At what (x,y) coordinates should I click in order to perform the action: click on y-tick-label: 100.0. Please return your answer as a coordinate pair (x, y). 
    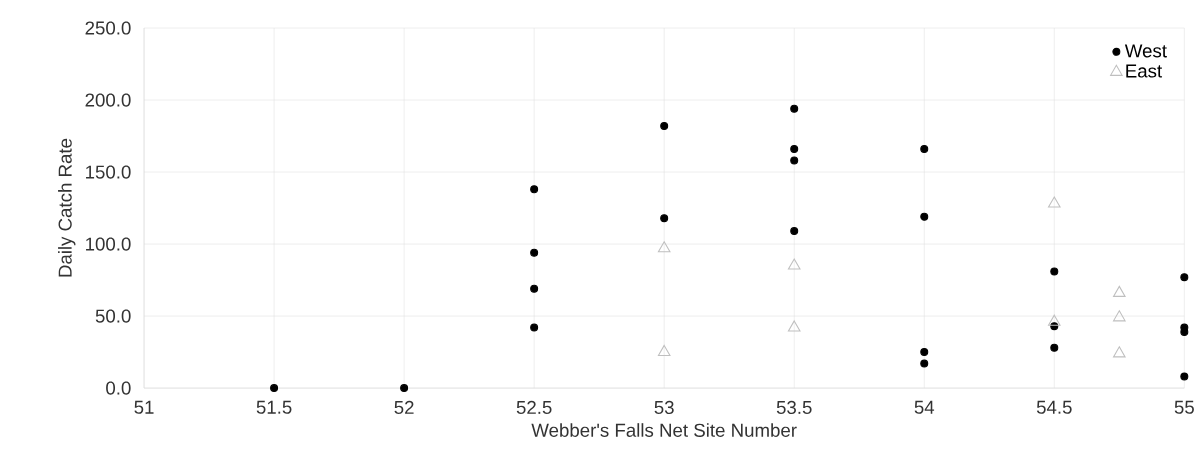
    Looking at the image, I should click on (108, 244).